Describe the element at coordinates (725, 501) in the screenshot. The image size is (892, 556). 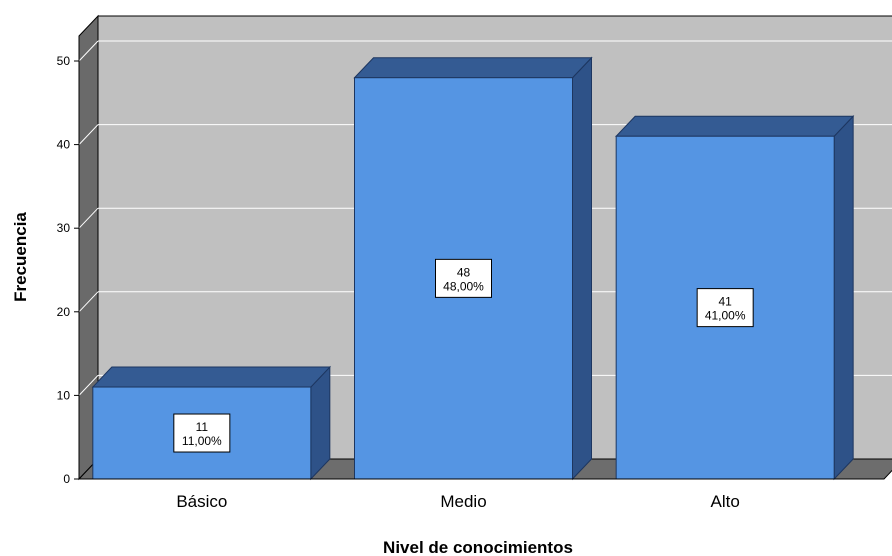
I see `x-tick-label: Alto` at that location.